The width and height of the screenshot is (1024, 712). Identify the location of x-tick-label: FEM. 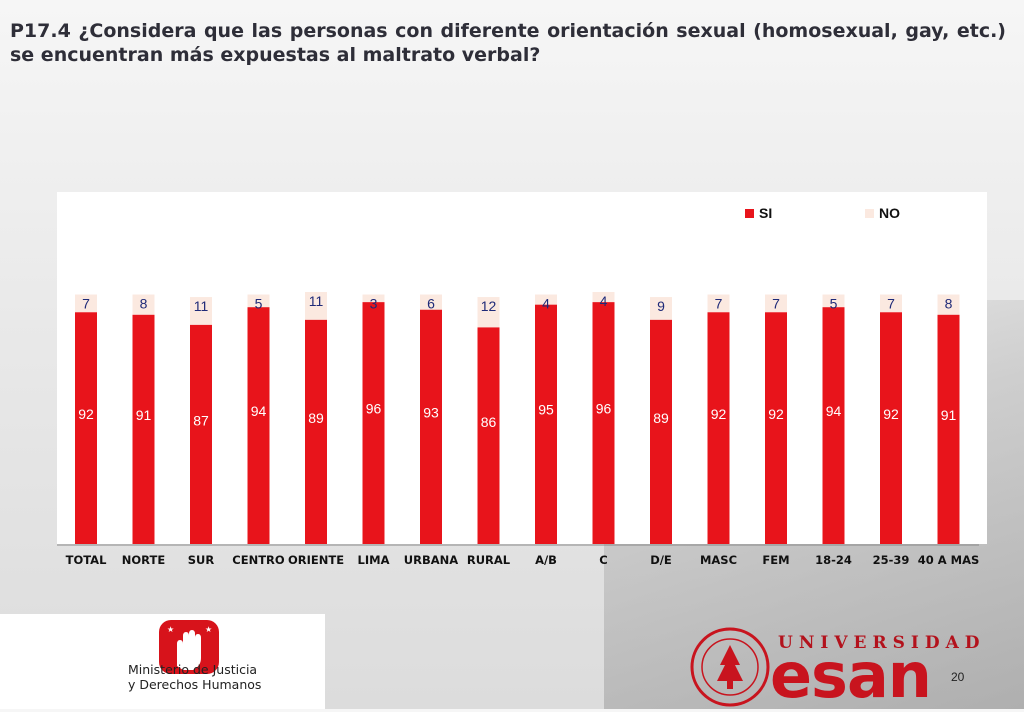
(775, 560).